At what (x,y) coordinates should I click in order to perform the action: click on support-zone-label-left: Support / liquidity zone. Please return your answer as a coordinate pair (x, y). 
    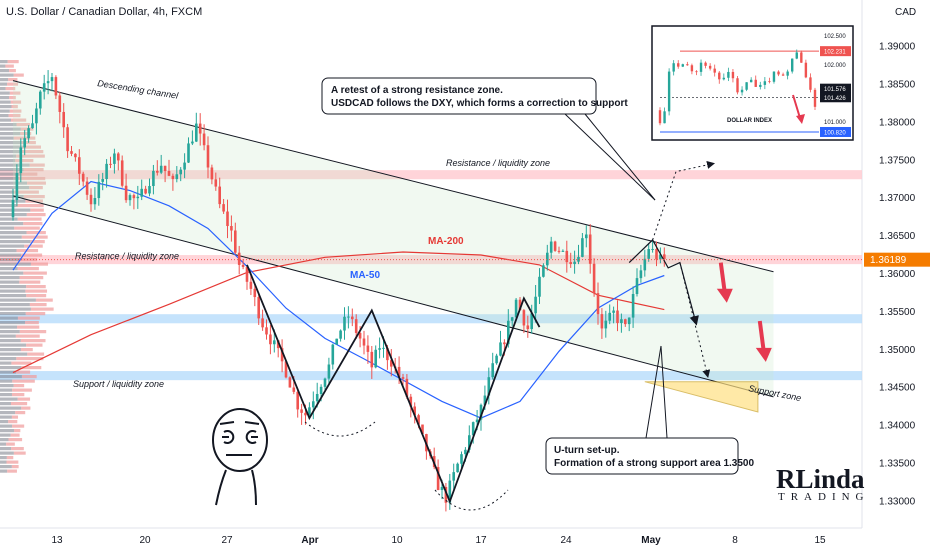
    Looking at the image, I should click on (118, 384).